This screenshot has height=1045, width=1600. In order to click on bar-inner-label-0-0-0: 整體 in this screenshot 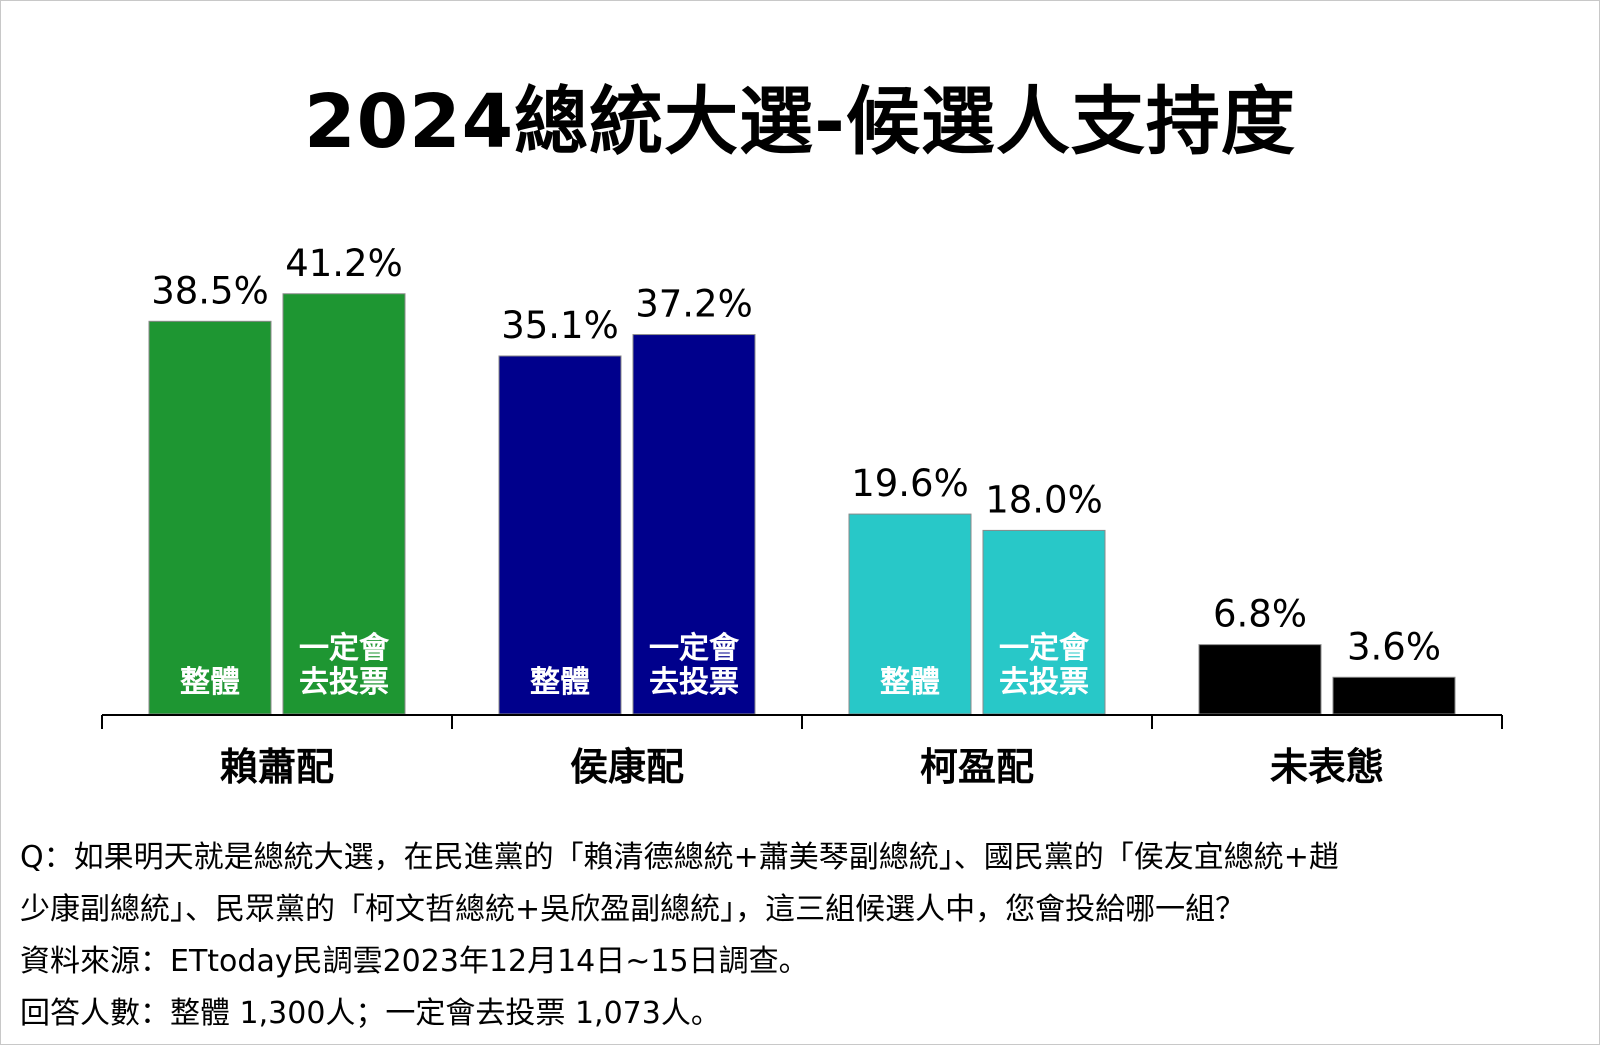, I will do `click(210, 682)`.